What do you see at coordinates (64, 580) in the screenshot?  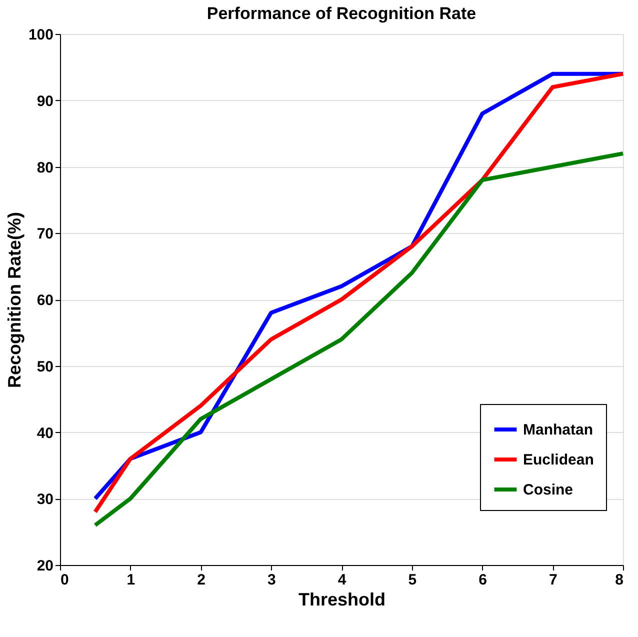 I see `x-tick-label: 0` at bounding box center [64, 580].